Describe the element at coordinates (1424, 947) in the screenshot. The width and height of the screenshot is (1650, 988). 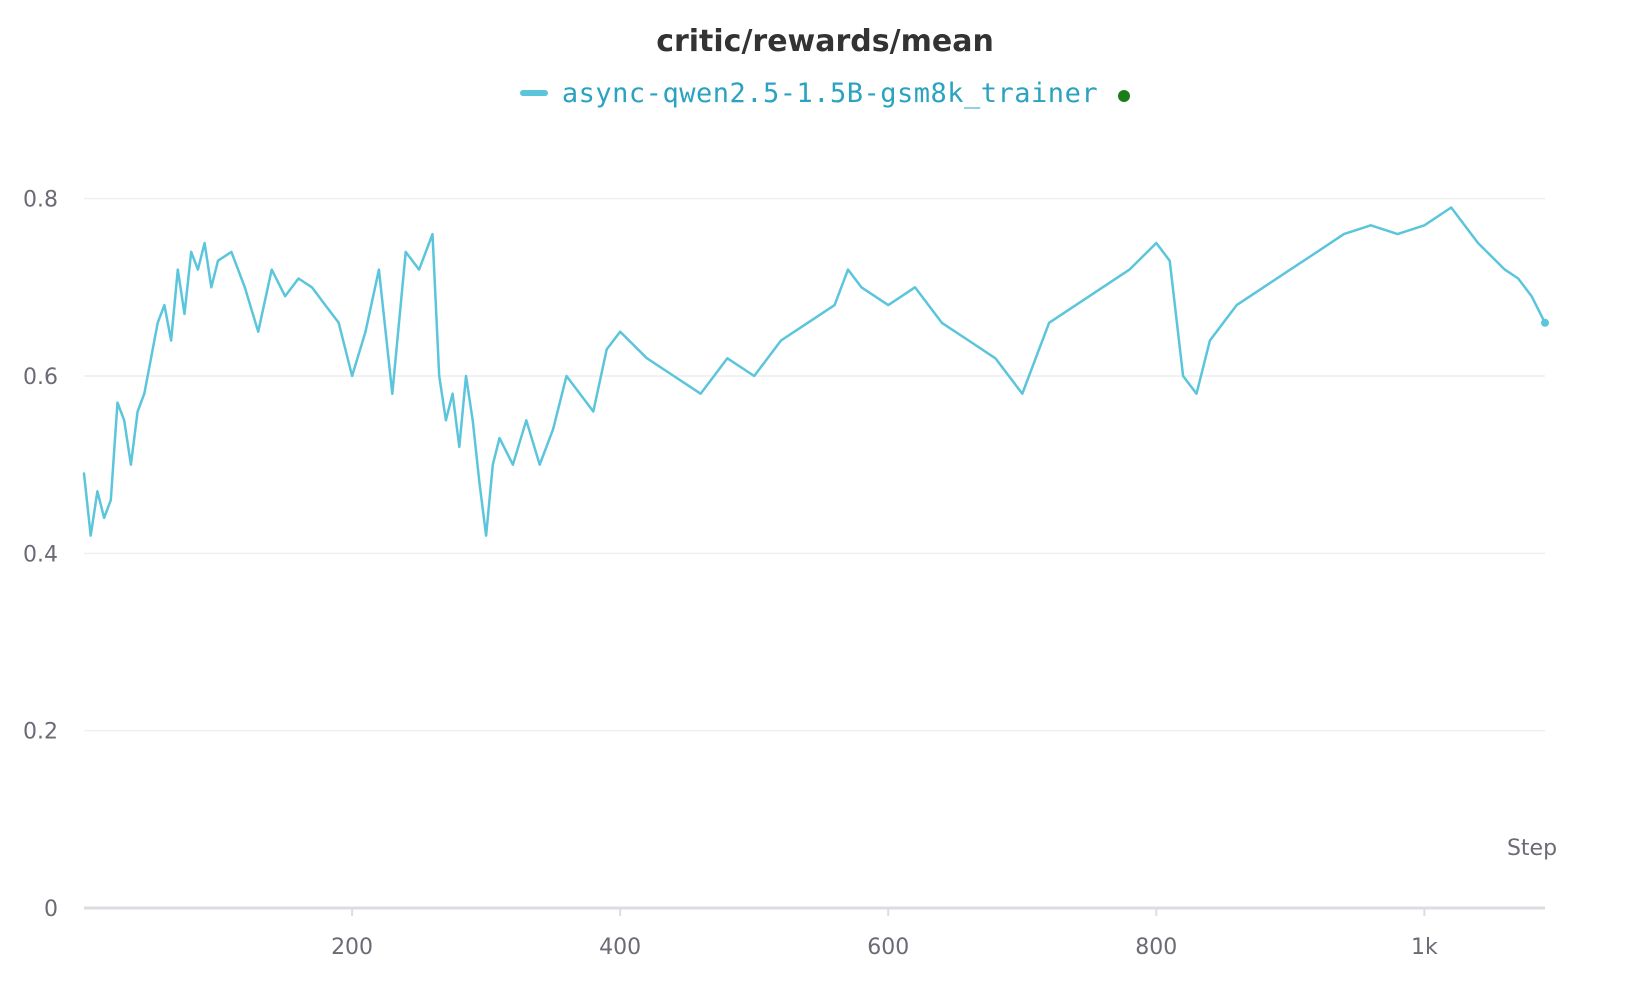
I see `x-tick-label: 1k` at that location.